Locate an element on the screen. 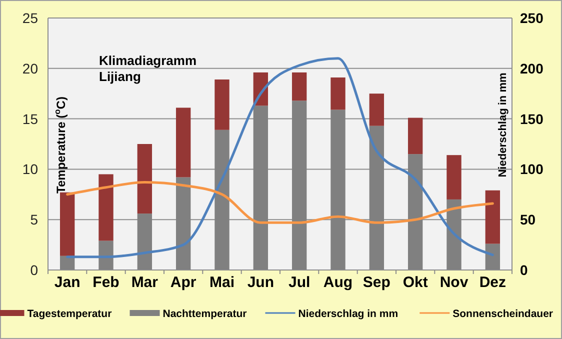 The width and height of the screenshot is (562, 339). y-tick-label: 5 is located at coordinates (34, 220).